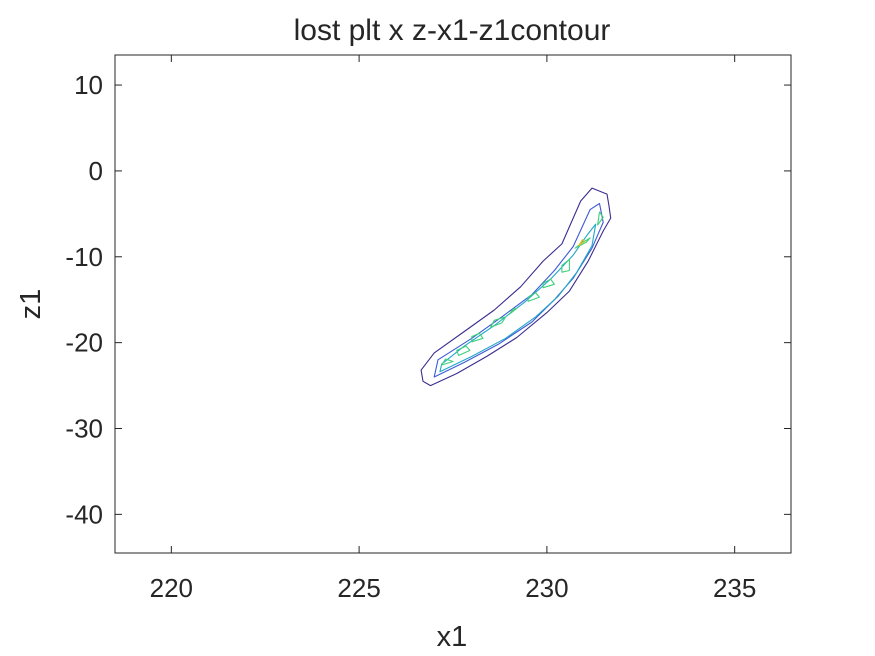  What do you see at coordinates (171, 588) in the screenshot?
I see `x-tick-label: 220` at bounding box center [171, 588].